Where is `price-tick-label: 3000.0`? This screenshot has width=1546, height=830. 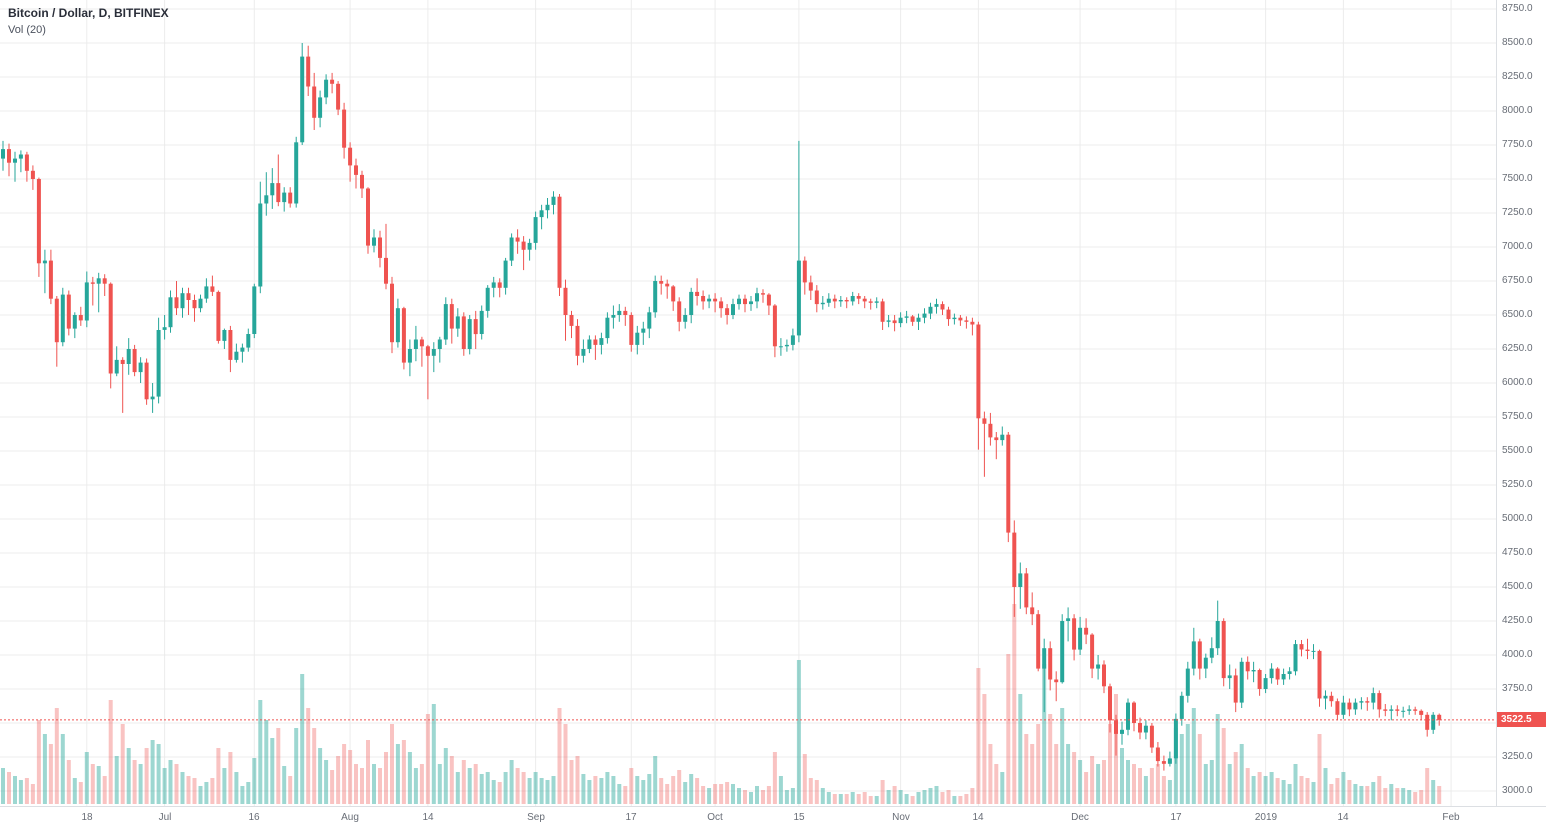 price-tick-label: 3000.0 is located at coordinates (1517, 790).